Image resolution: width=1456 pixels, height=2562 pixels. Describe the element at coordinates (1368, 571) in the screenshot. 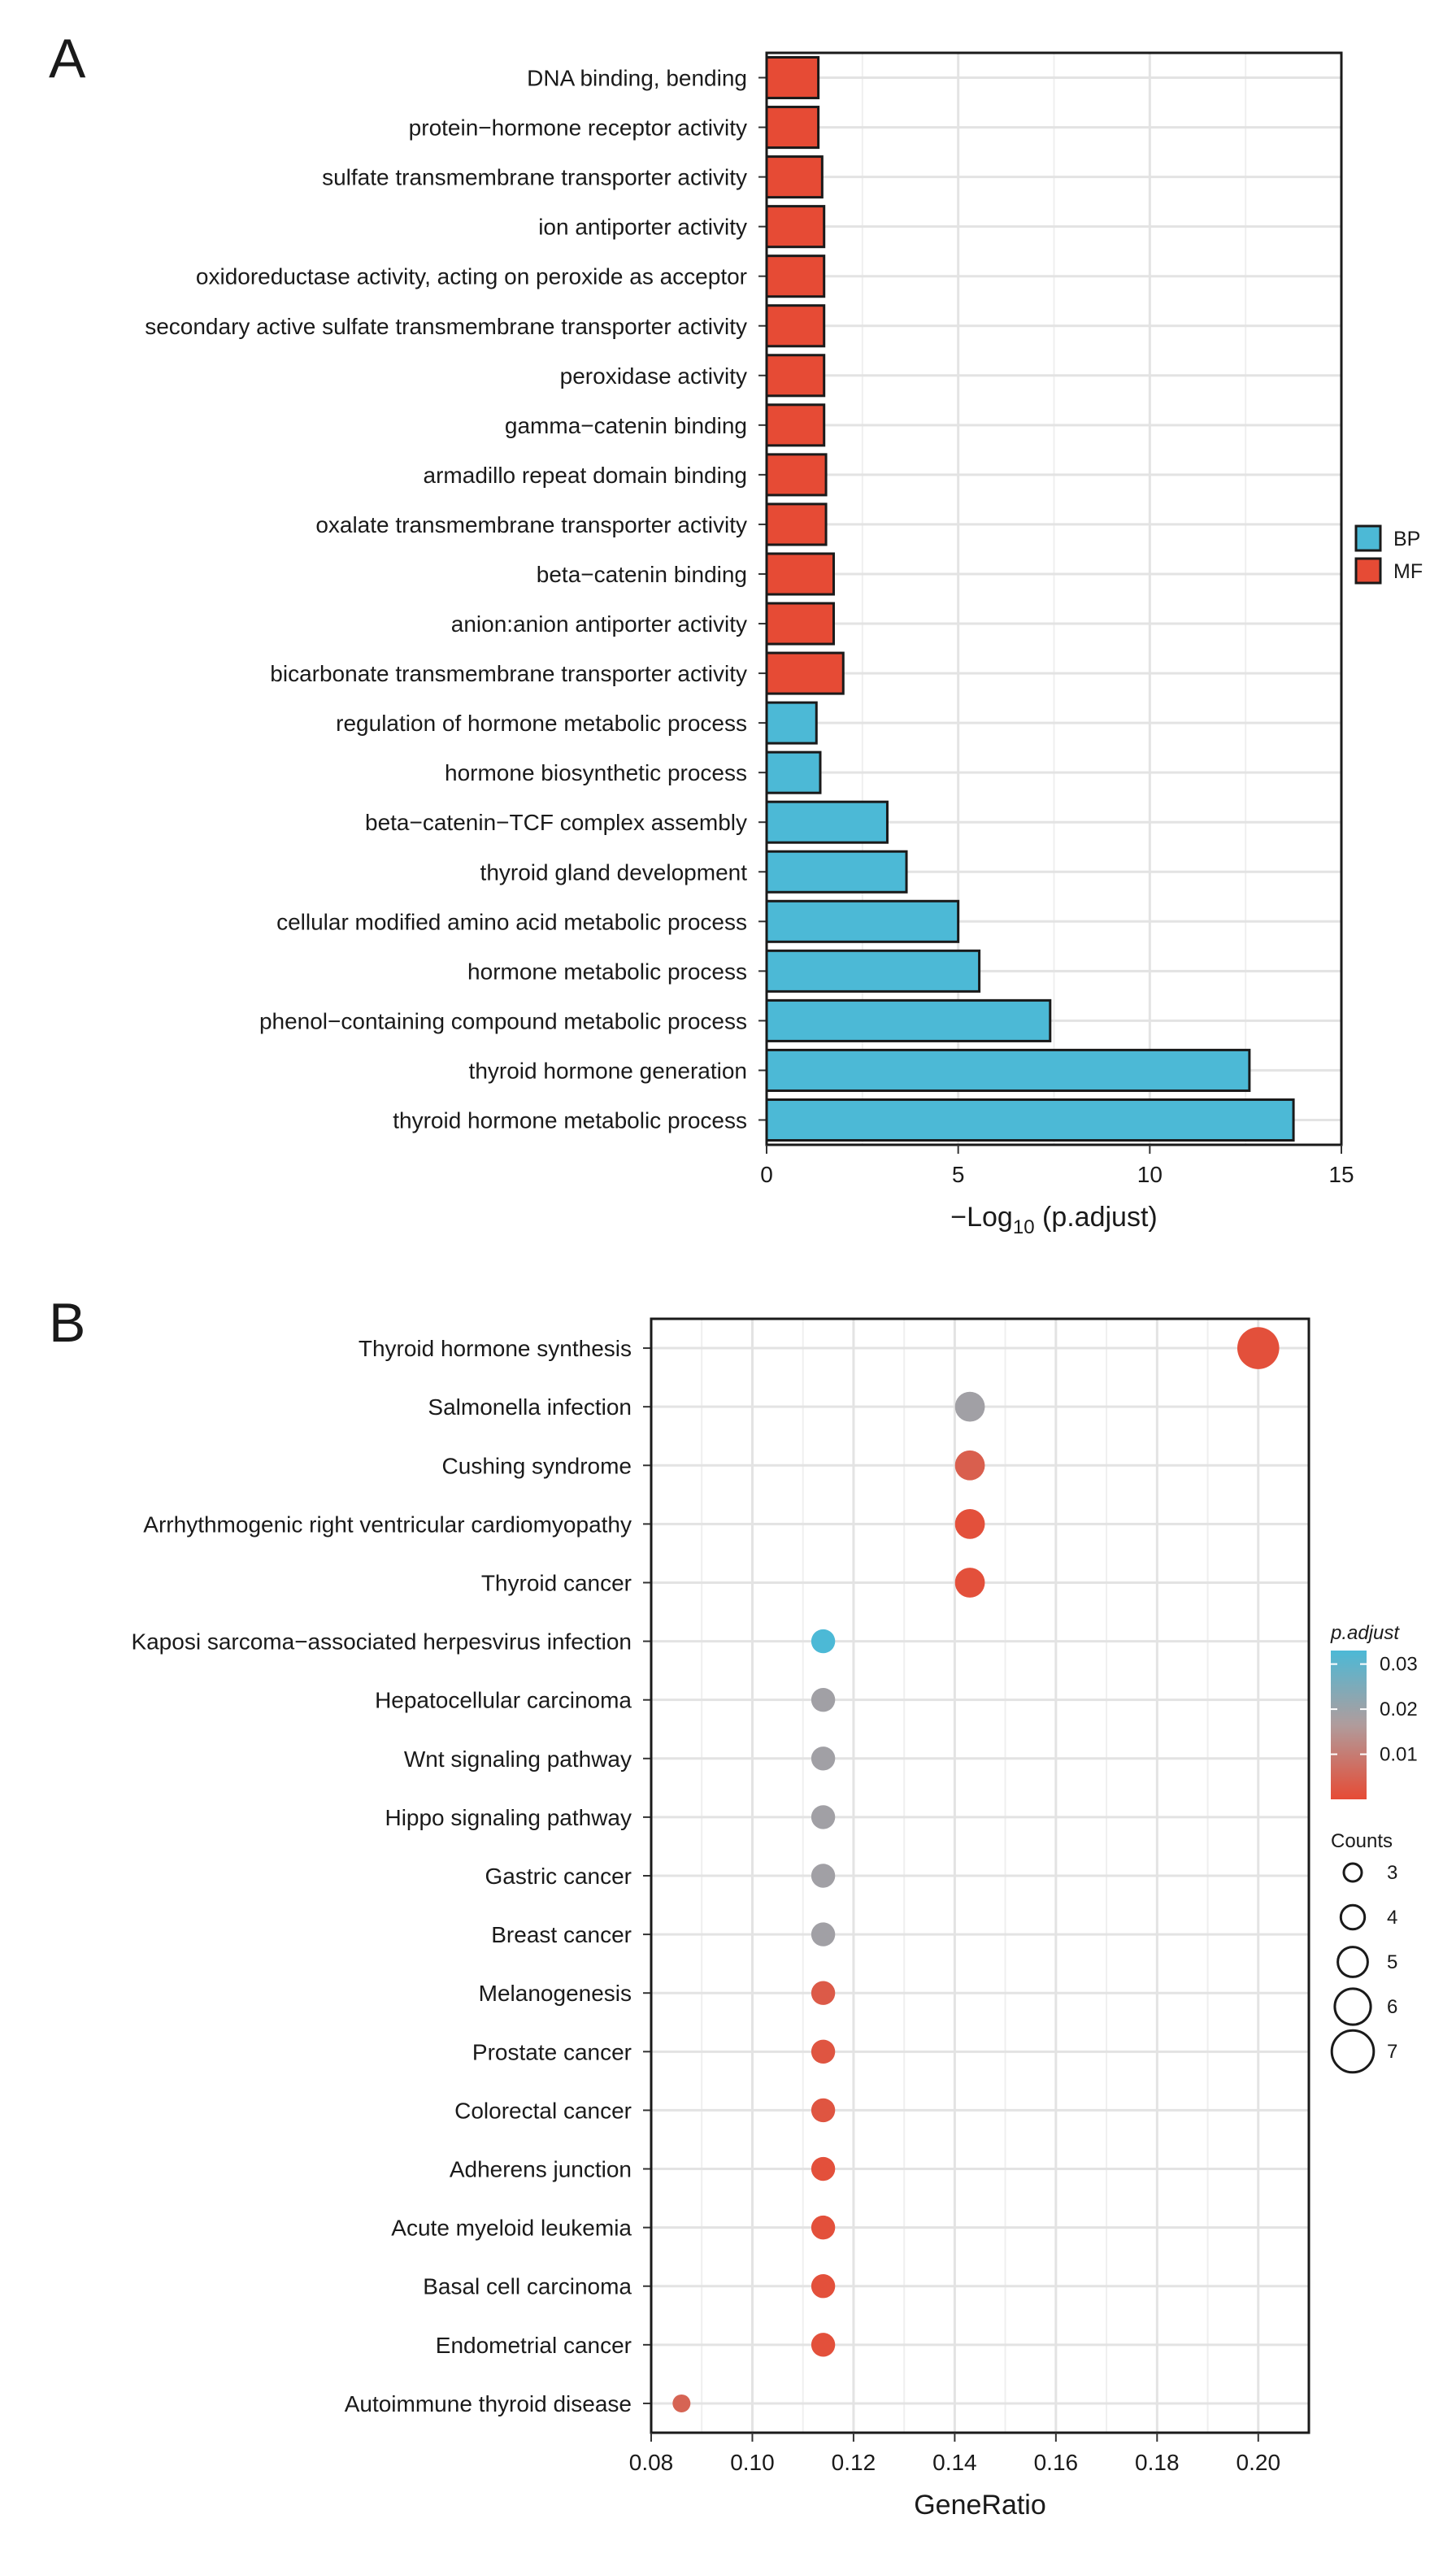

I see `legend-swatch` at that location.